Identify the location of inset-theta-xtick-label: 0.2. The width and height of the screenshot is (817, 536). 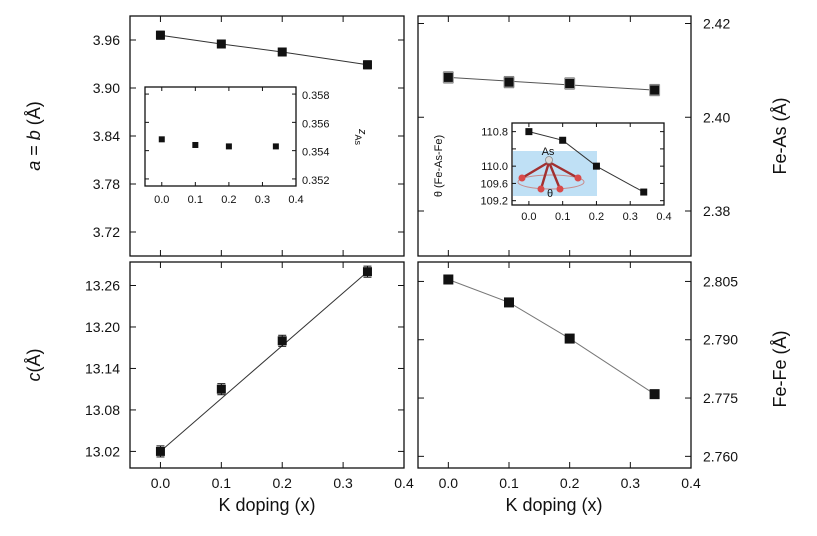
(596, 217).